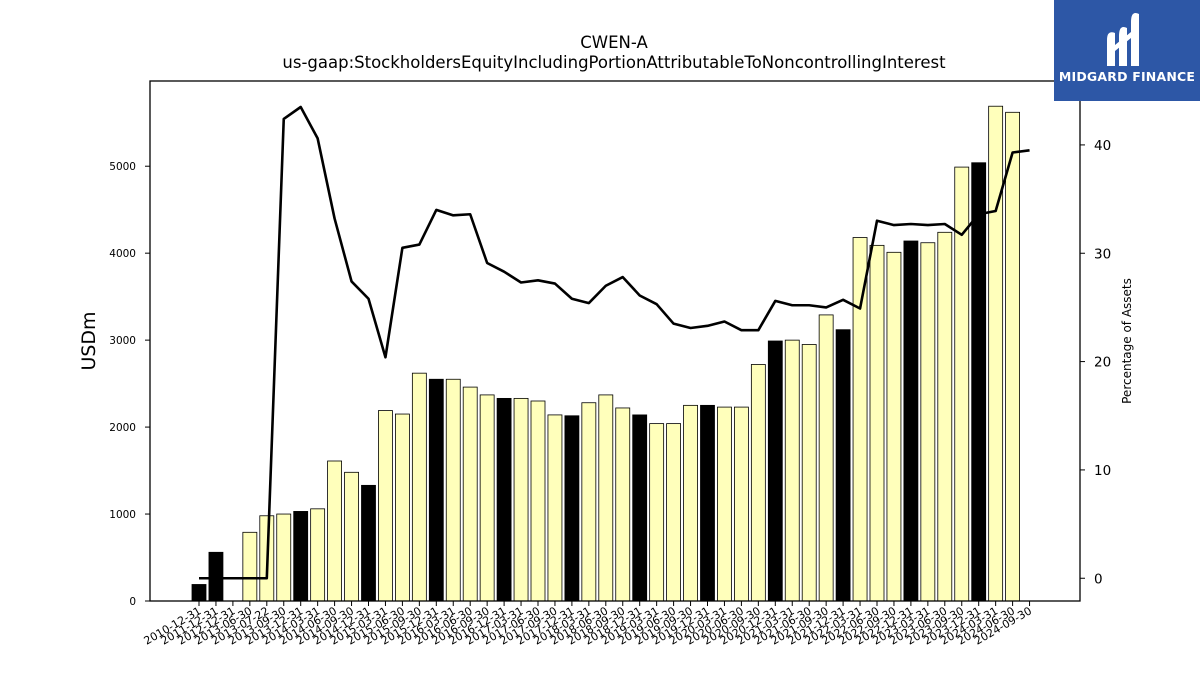 This screenshot has width=1200, height=675. I want to click on y-tick-label-2000: 2000, so click(122, 428).